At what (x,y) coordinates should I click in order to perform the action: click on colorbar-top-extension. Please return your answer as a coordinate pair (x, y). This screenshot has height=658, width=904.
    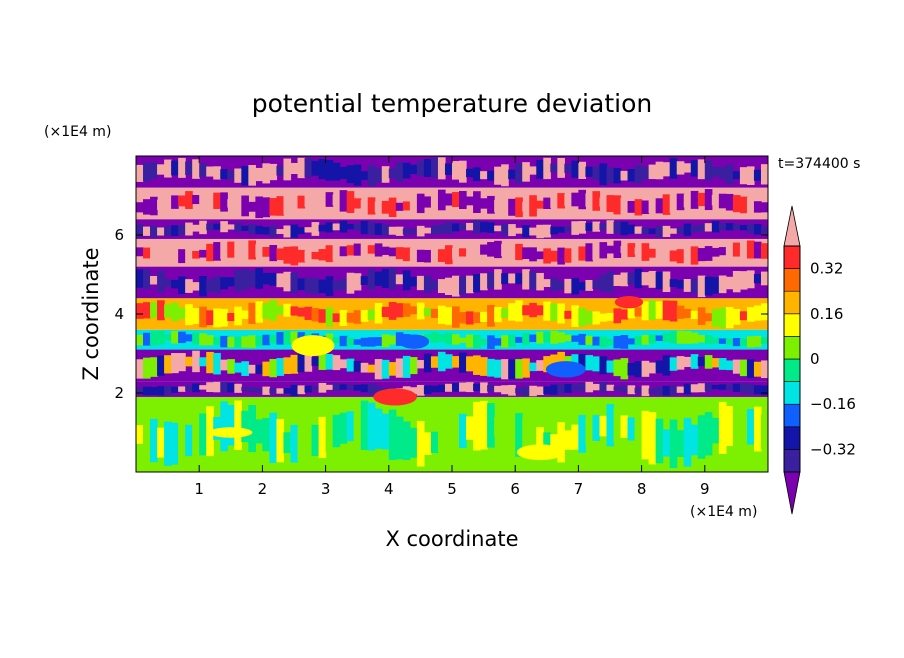
    Looking at the image, I should click on (792, 226).